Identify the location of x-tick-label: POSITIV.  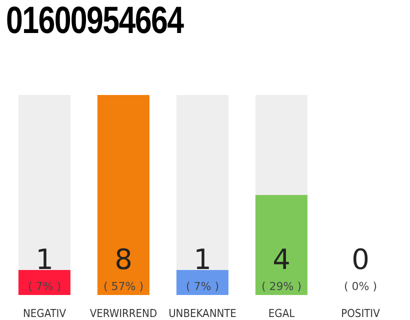
(360, 313).